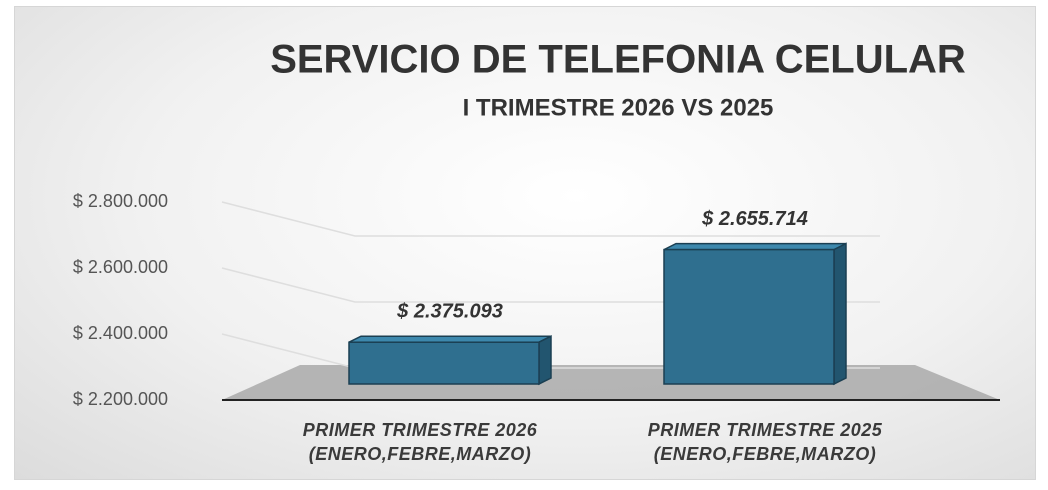  Describe the element at coordinates (120, 399) in the screenshot. I see `y-tick-label: $ 2.200.000` at that location.